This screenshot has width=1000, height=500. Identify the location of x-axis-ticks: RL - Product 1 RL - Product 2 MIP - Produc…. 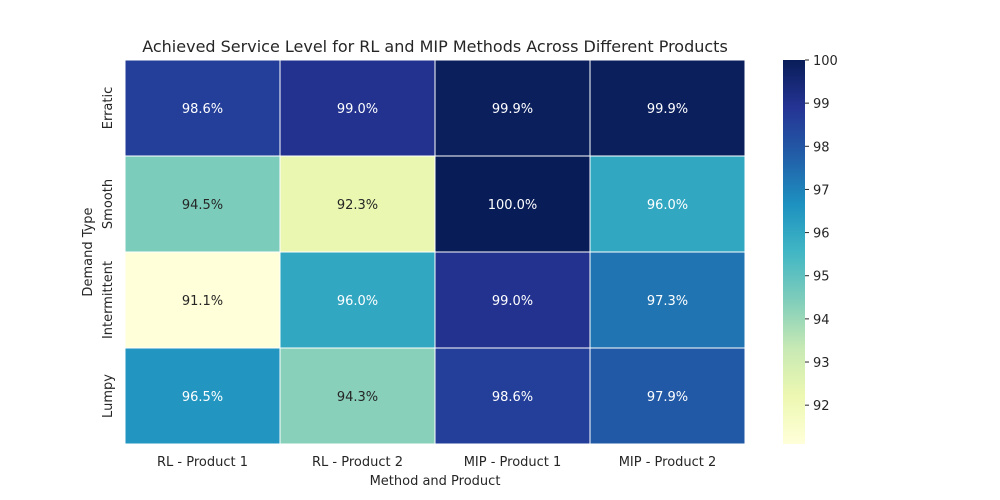
(436, 462).